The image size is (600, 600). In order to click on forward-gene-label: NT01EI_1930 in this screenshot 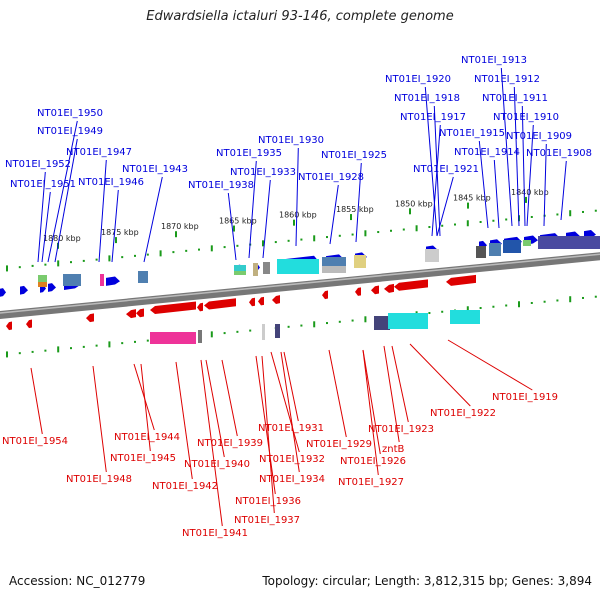, I will do `click(291, 140)`.